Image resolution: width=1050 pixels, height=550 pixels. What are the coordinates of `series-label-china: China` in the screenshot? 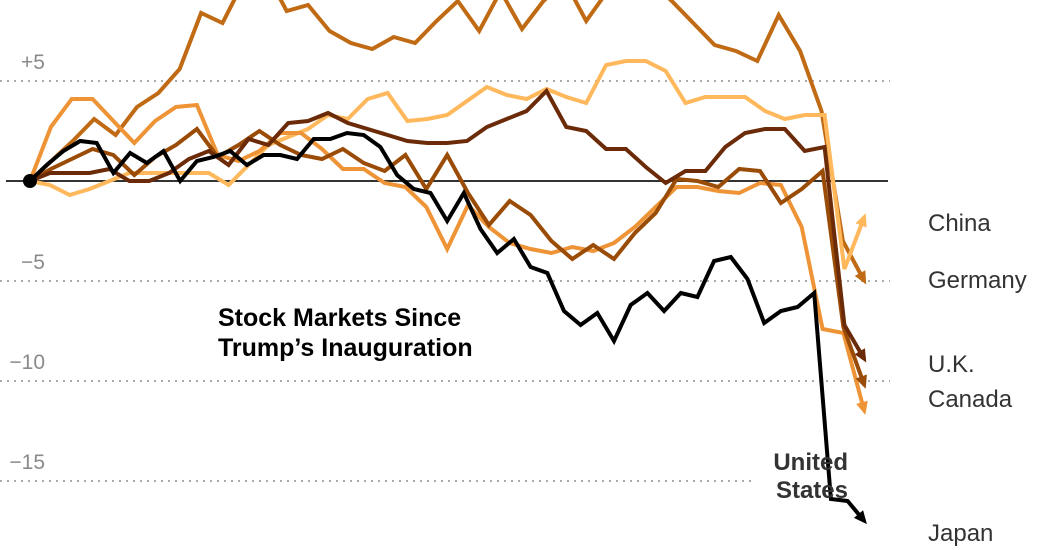 It's located at (959, 223).